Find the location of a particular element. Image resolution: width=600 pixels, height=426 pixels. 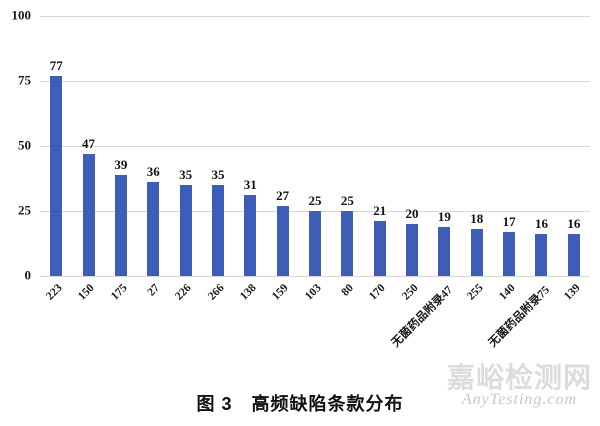

bar-value-label: 31 is located at coordinates (250, 185).